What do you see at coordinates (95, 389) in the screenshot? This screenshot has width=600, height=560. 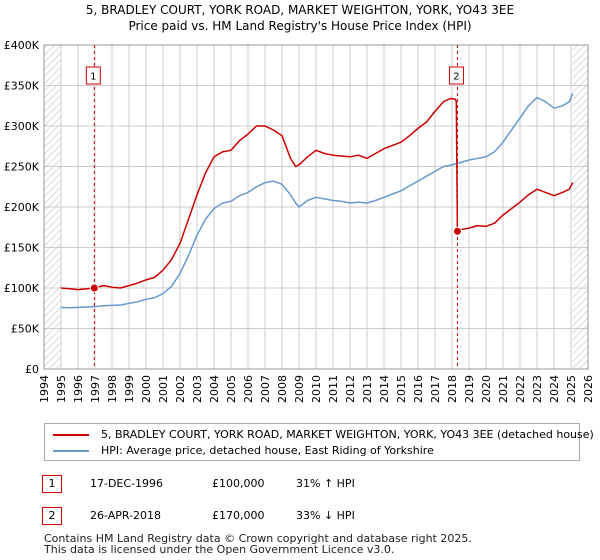 I see `x-tick-label: 1997` at bounding box center [95, 389].